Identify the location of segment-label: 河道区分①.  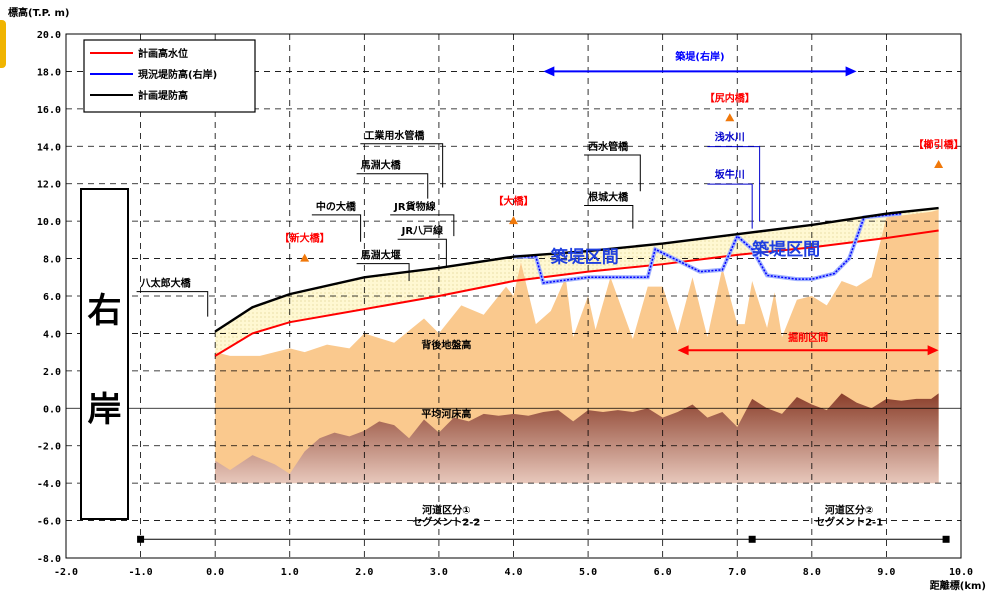
(446, 509).